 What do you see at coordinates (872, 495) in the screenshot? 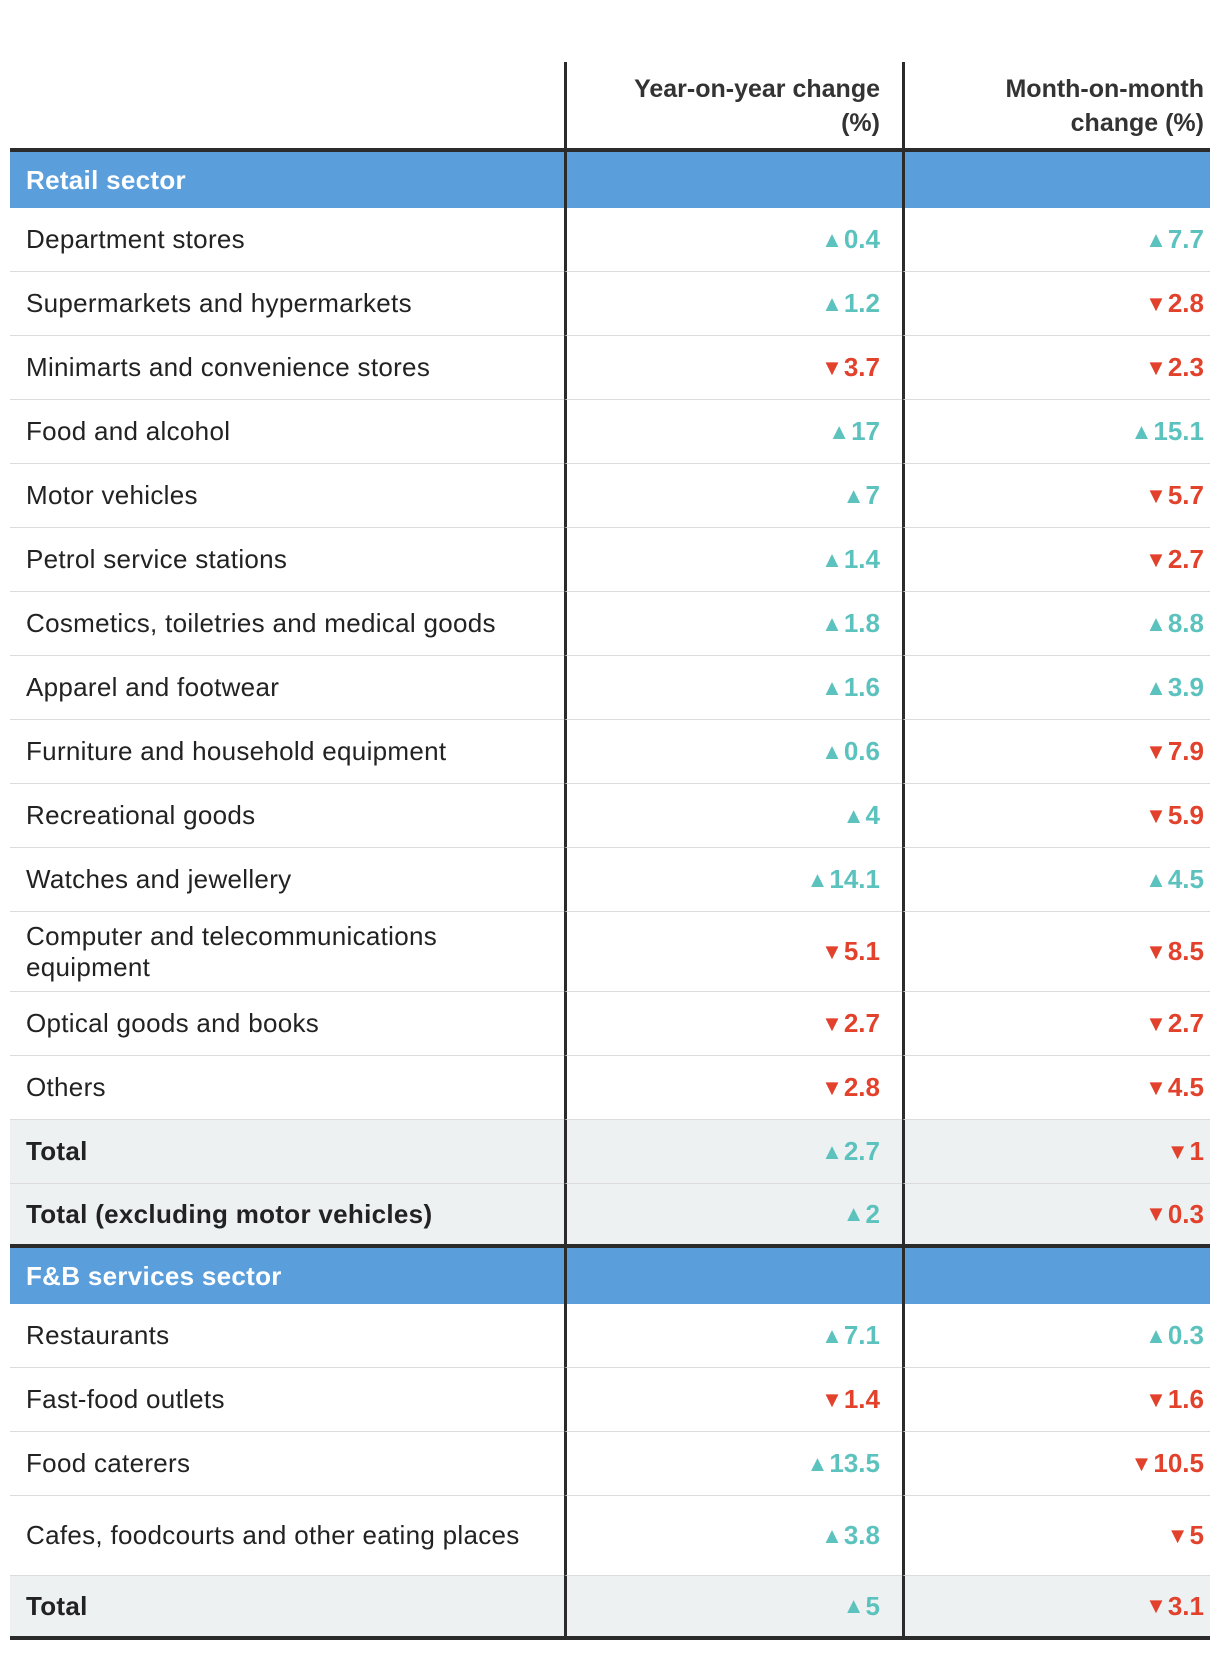
I see `yoy-value-number: 7` at bounding box center [872, 495].